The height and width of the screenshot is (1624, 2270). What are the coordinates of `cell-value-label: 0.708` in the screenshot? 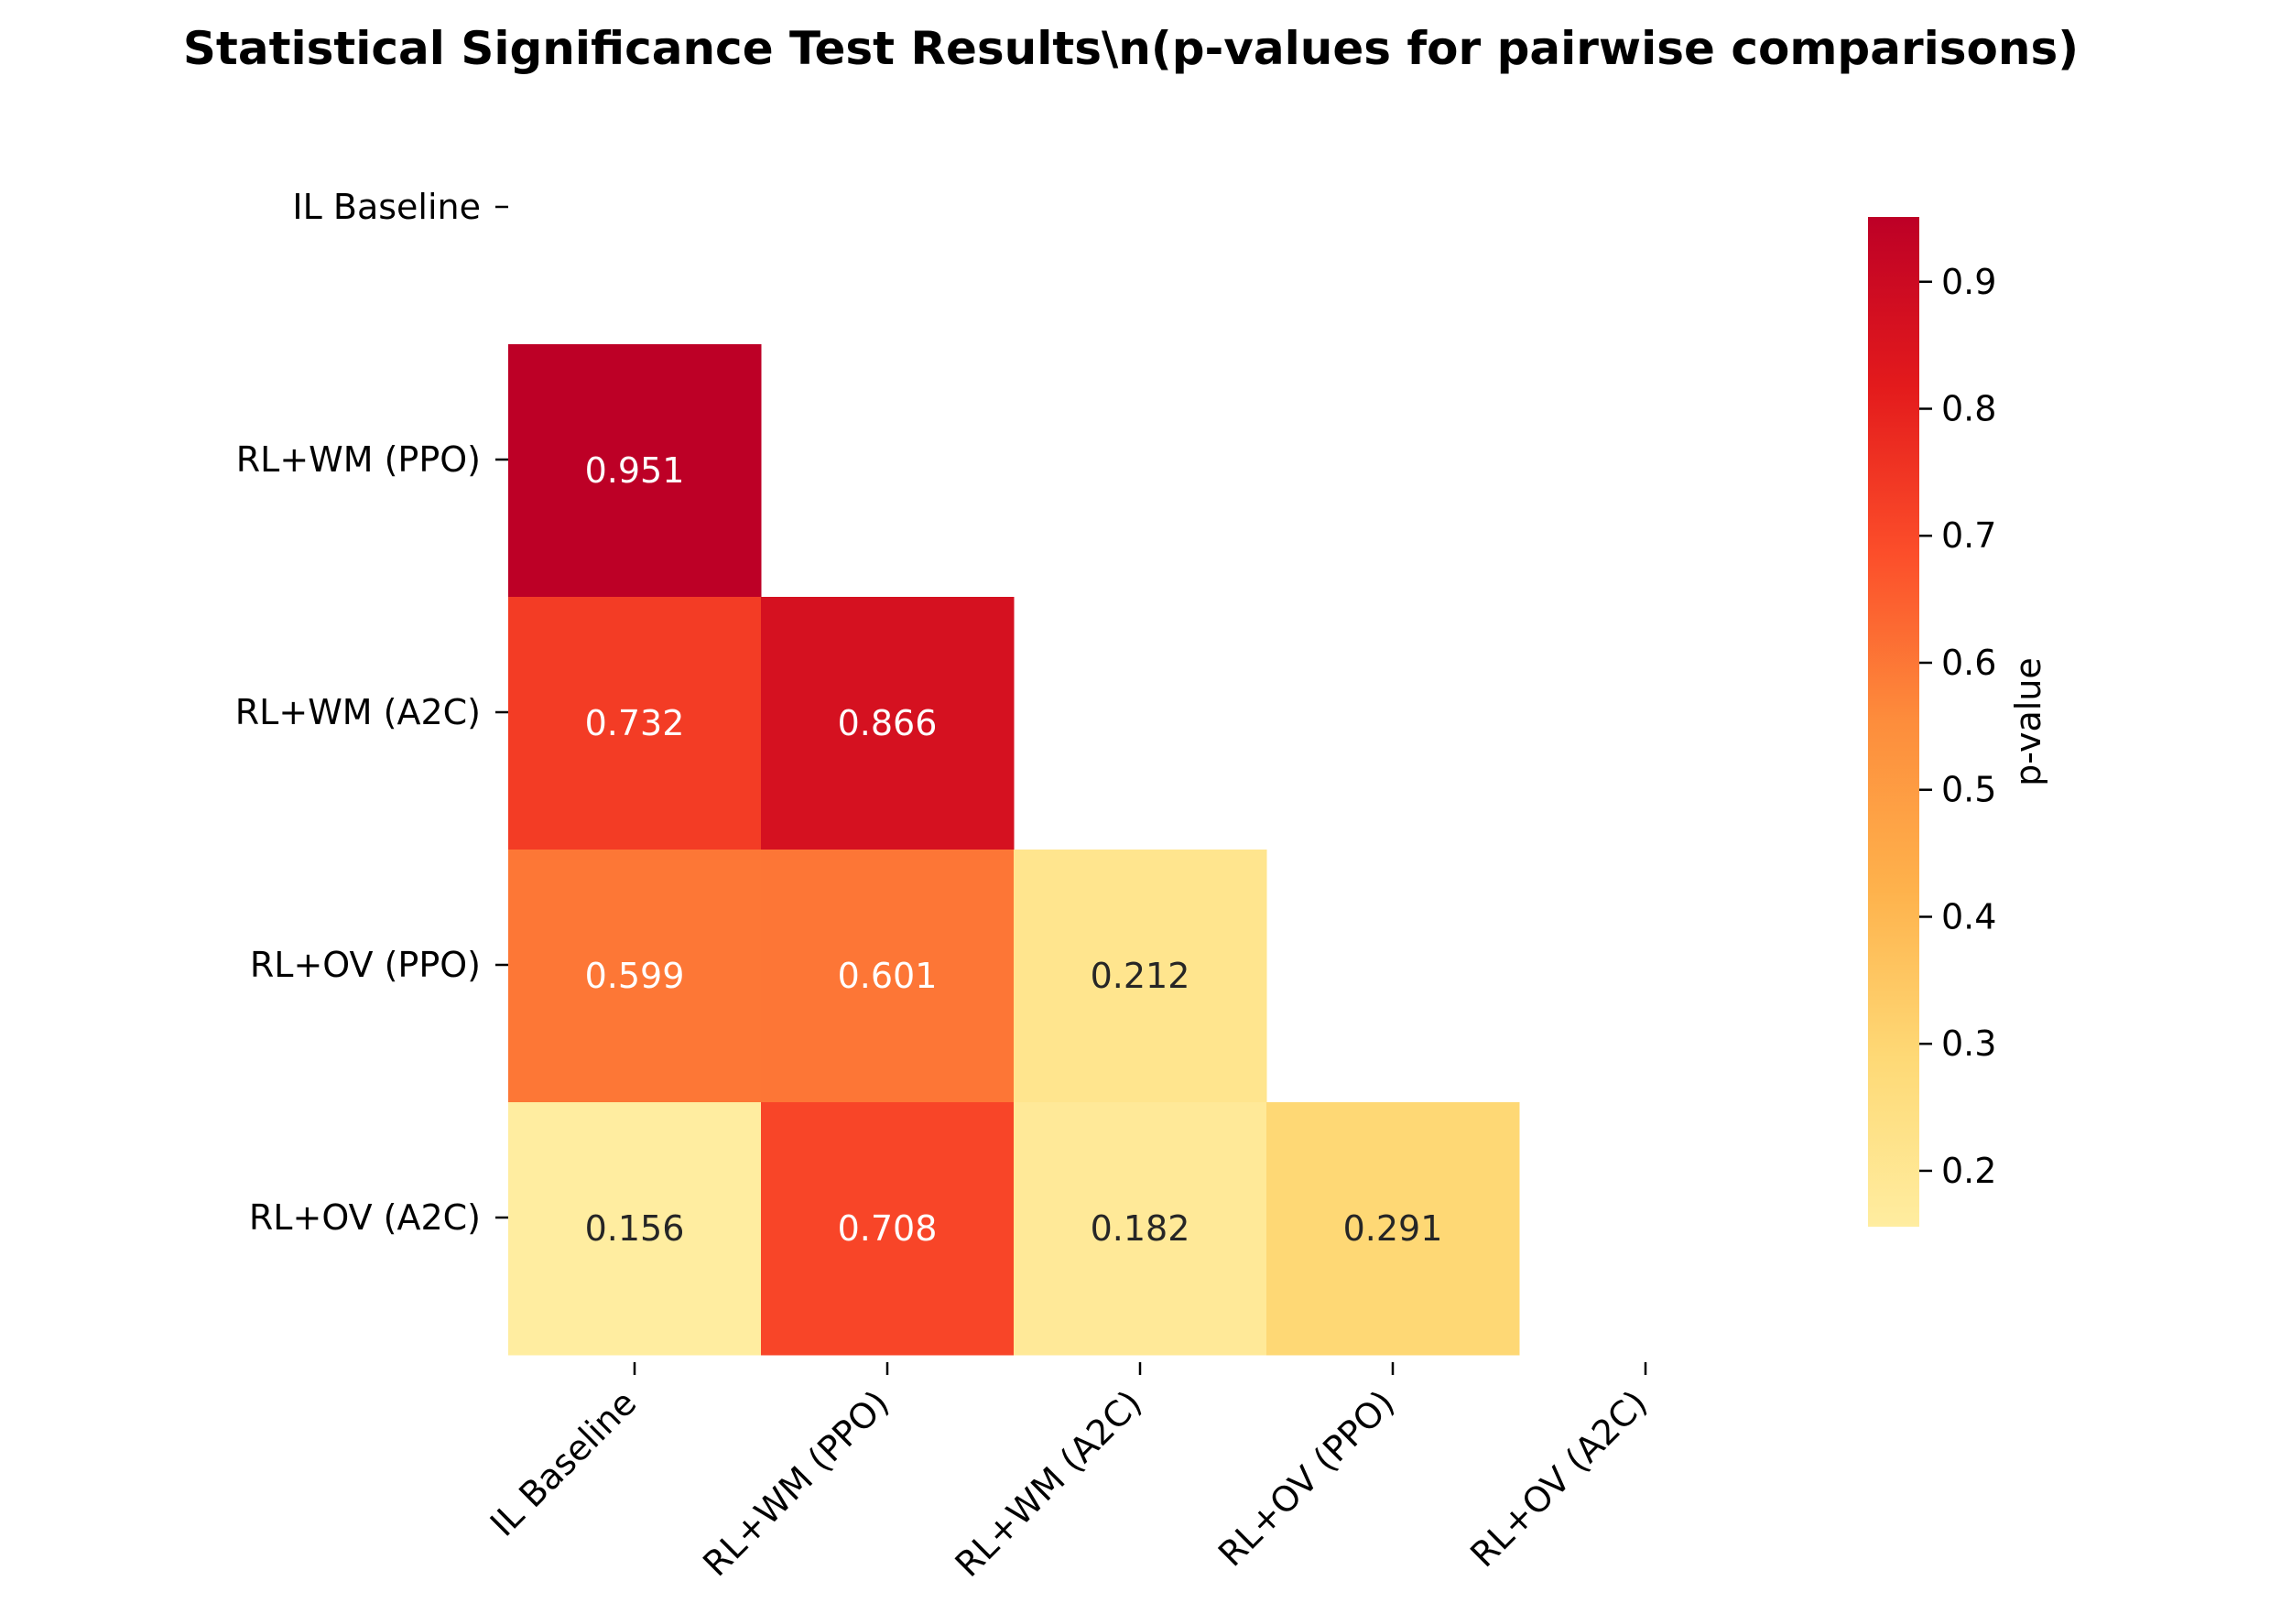 It's located at (888, 1228).